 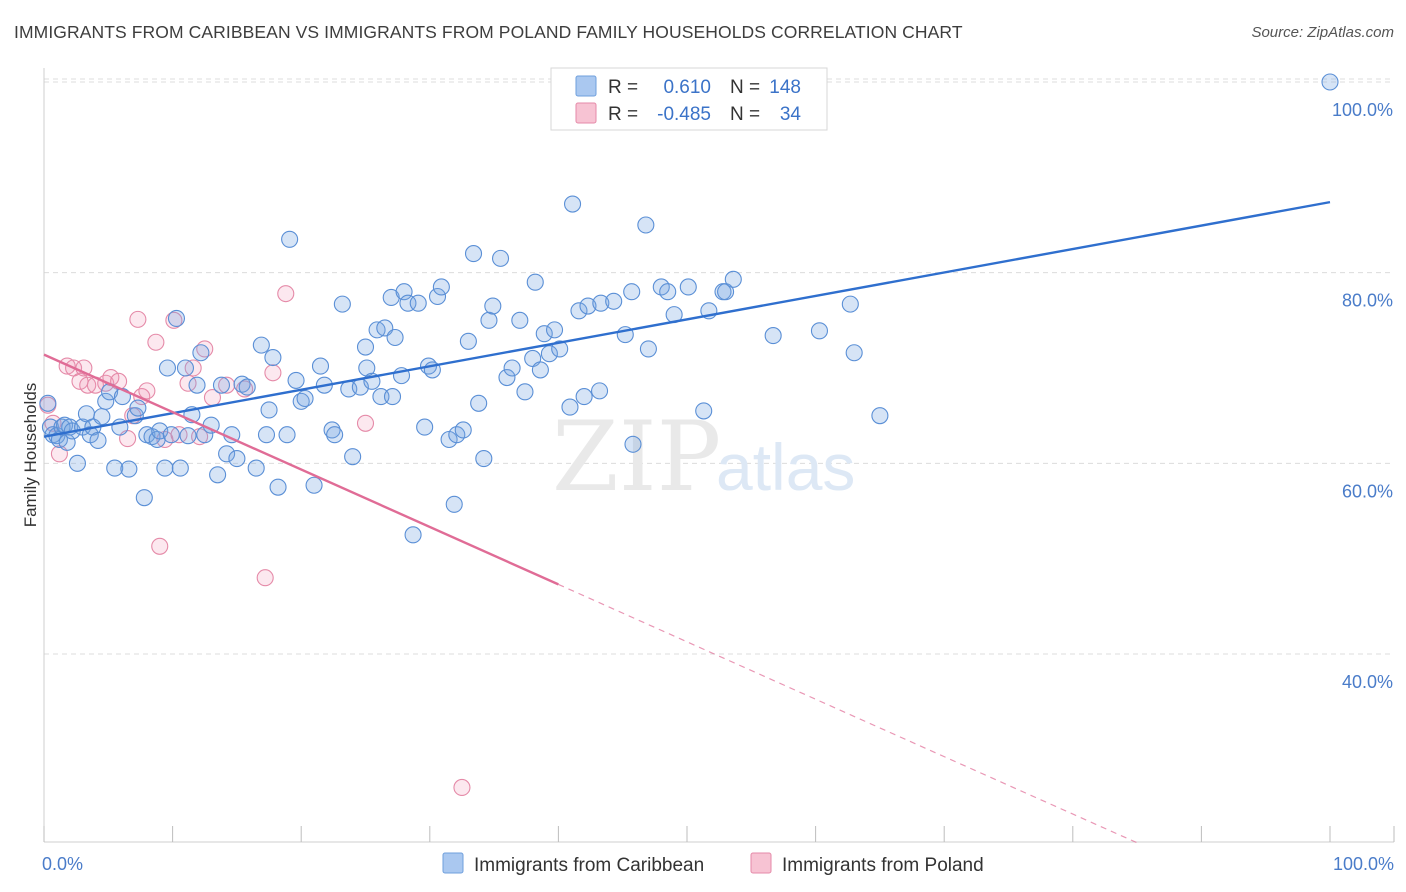 I want to click on legend-n-label-poland: N =, so click(x=745, y=114).